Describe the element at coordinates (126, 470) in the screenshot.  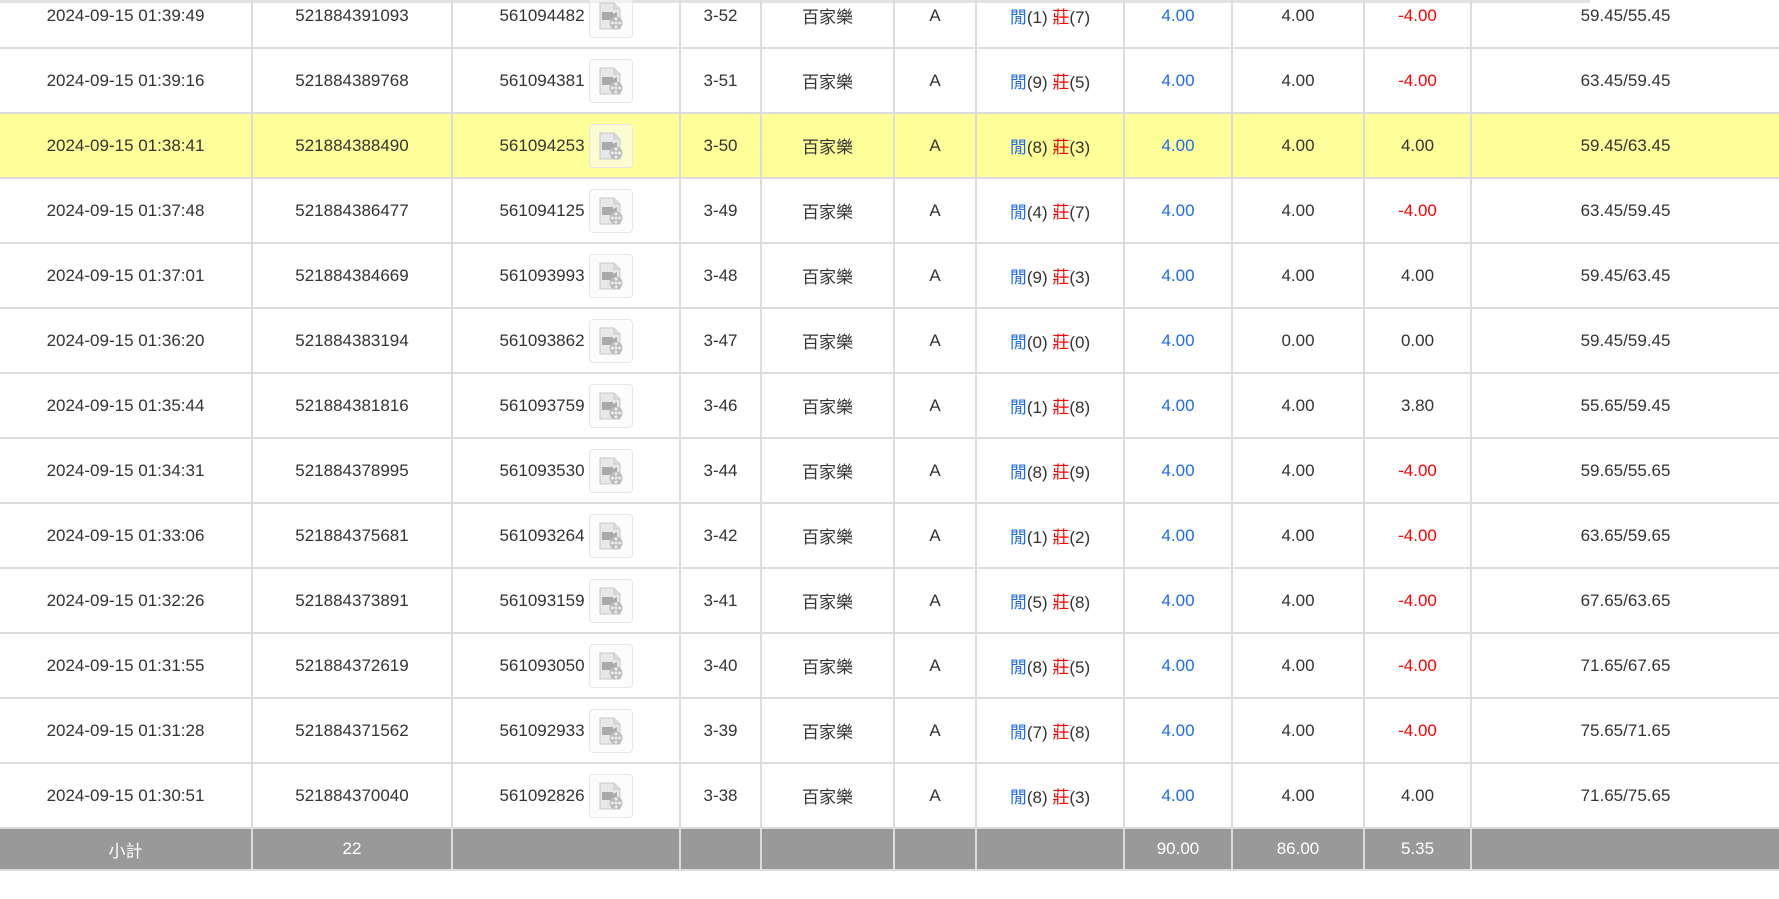
I see `bet-time: 2024-09-15 01:34:31` at that location.